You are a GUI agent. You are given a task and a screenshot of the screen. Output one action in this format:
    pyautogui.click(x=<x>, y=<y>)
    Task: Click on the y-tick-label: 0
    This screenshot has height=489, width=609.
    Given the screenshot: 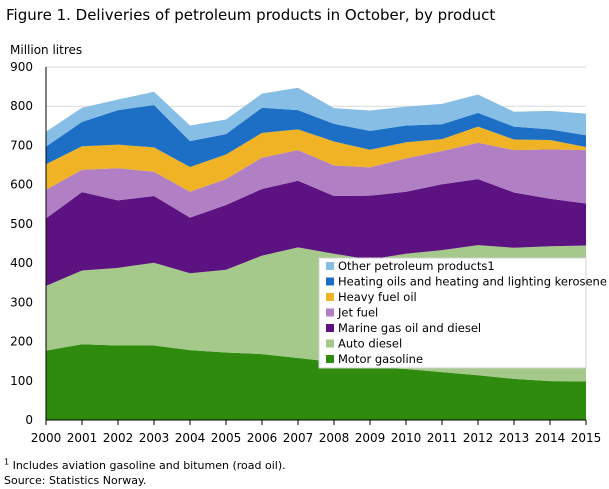 What is the action you would take?
    pyautogui.click(x=29, y=420)
    